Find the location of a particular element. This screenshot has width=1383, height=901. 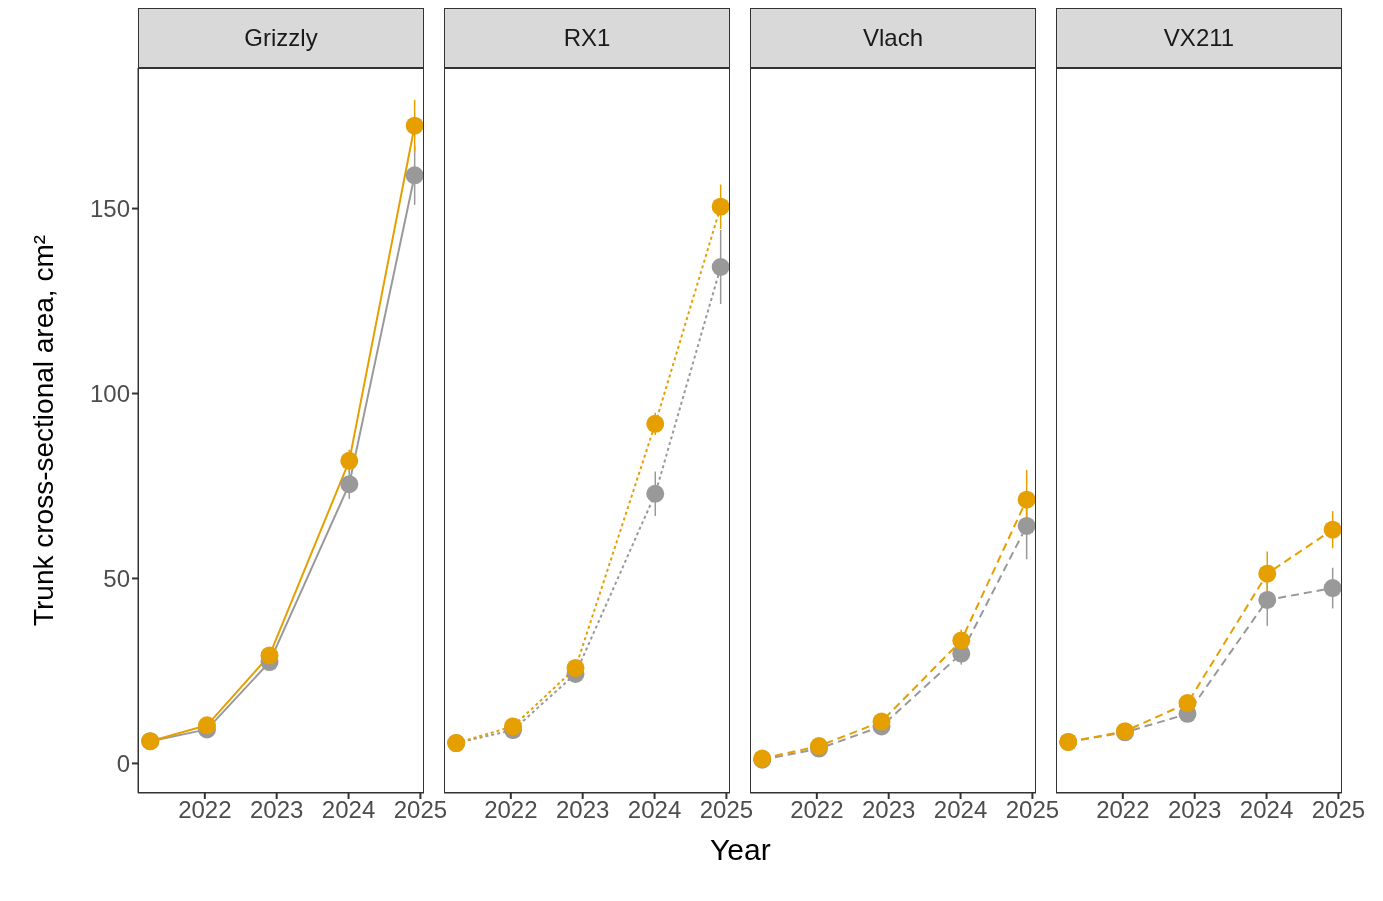

y-tick-label: 50 is located at coordinates (116, 578).